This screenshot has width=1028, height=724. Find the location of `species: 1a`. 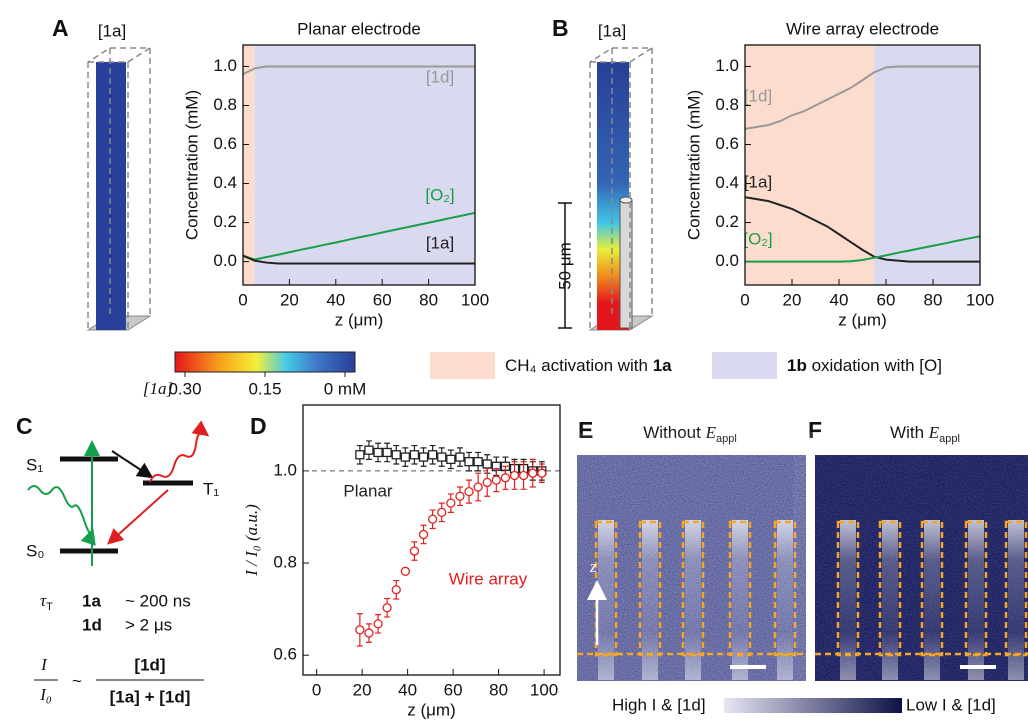

species: 1a is located at coordinates (91, 600).